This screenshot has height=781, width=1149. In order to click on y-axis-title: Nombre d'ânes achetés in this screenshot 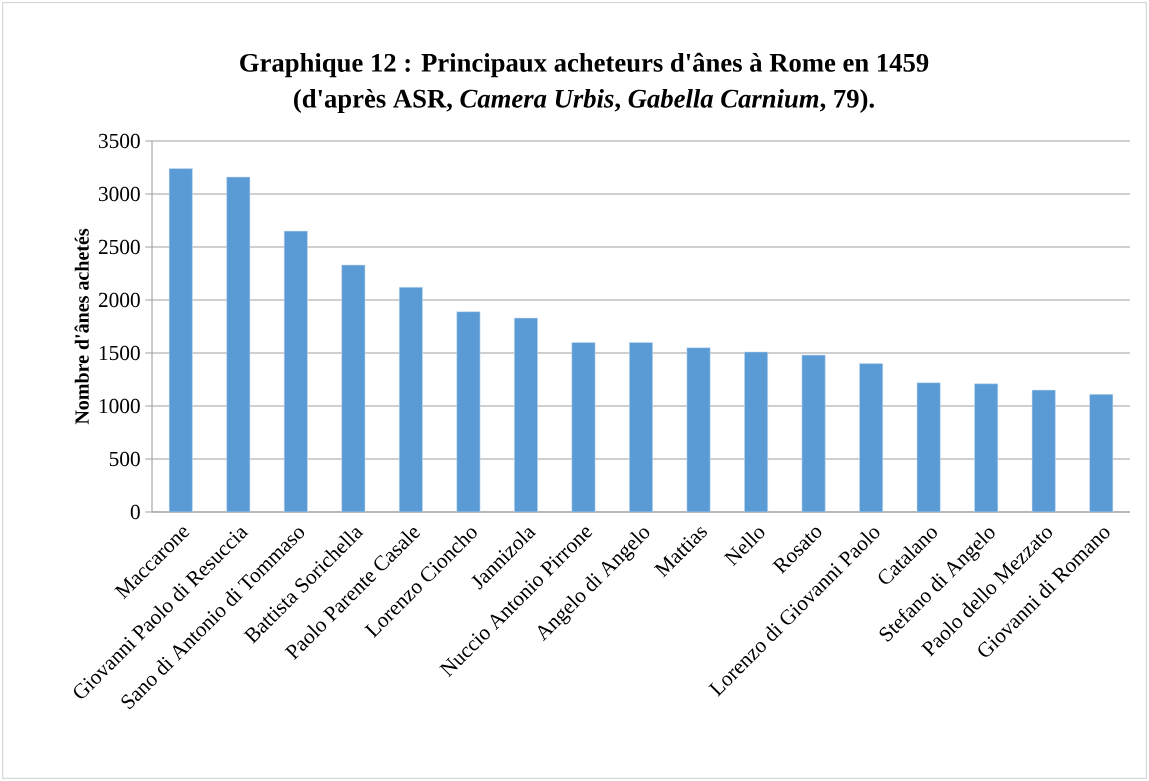, I will do `click(81, 326)`.